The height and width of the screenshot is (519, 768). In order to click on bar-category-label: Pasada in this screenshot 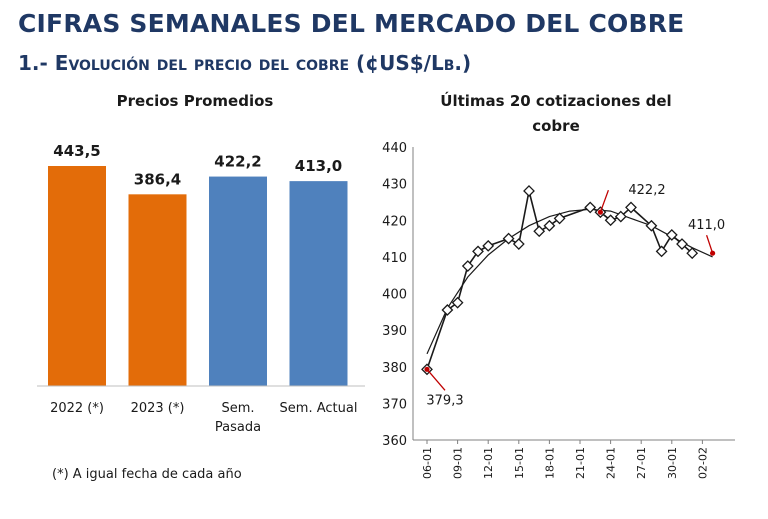, I will do `click(238, 427)`.